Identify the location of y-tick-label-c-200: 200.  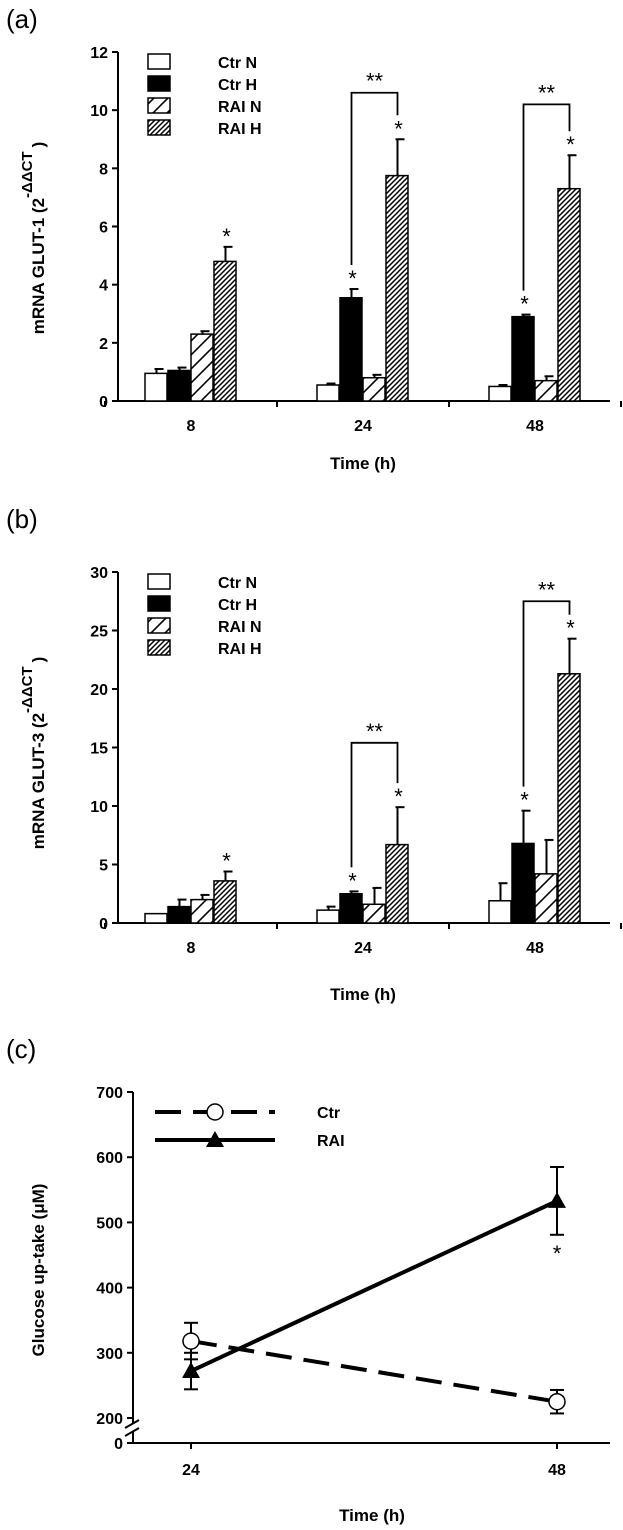
(109, 1419).